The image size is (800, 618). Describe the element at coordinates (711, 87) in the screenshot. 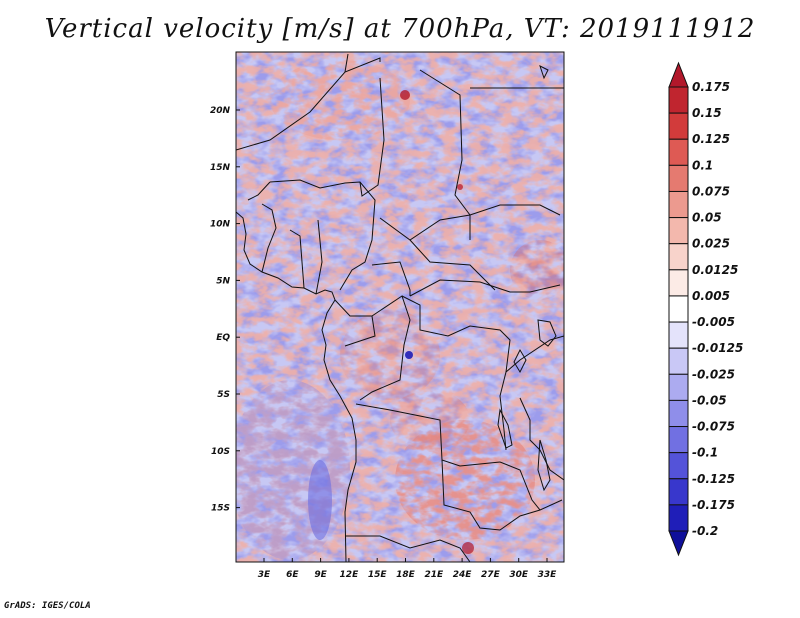

I see `colorbar-label: 0.175` at that location.